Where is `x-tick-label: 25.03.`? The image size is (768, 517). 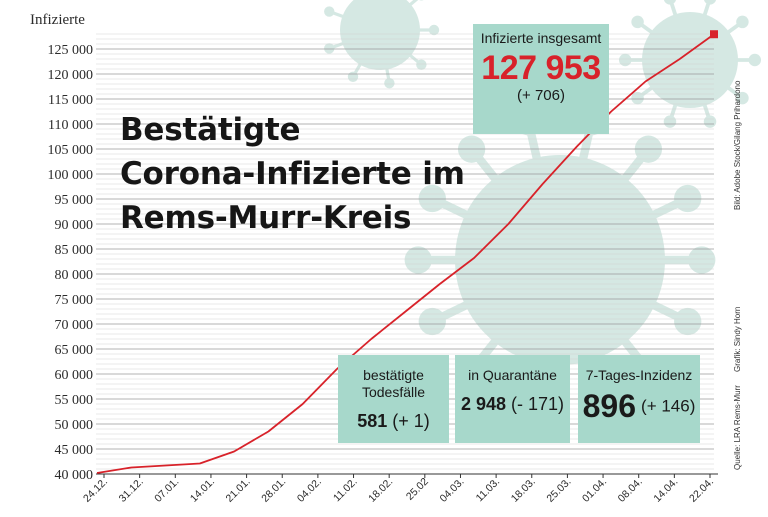 x-tick-label: 25.03. is located at coordinates (558, 490).